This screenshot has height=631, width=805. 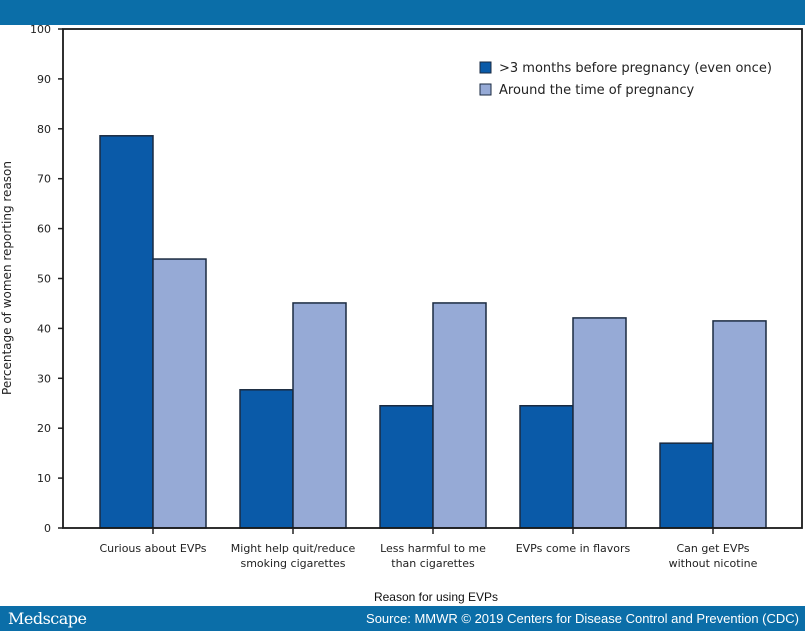 I want to click on x-category-label: Might help quit/reduce smoking cigarettes, so click(x=293, y=556).